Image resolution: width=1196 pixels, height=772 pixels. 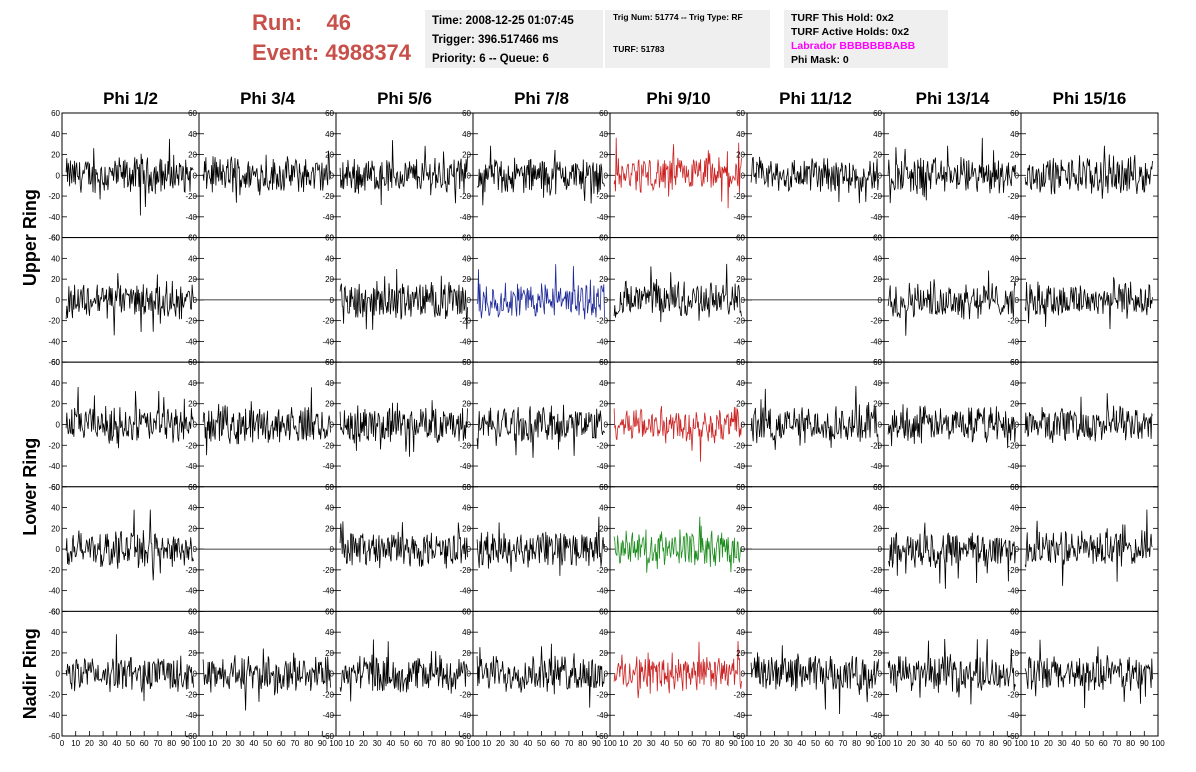 I want to click on trig-num-text: Trig Num: 51774 -- Trig Type: RF, so click(x=678, y=17).